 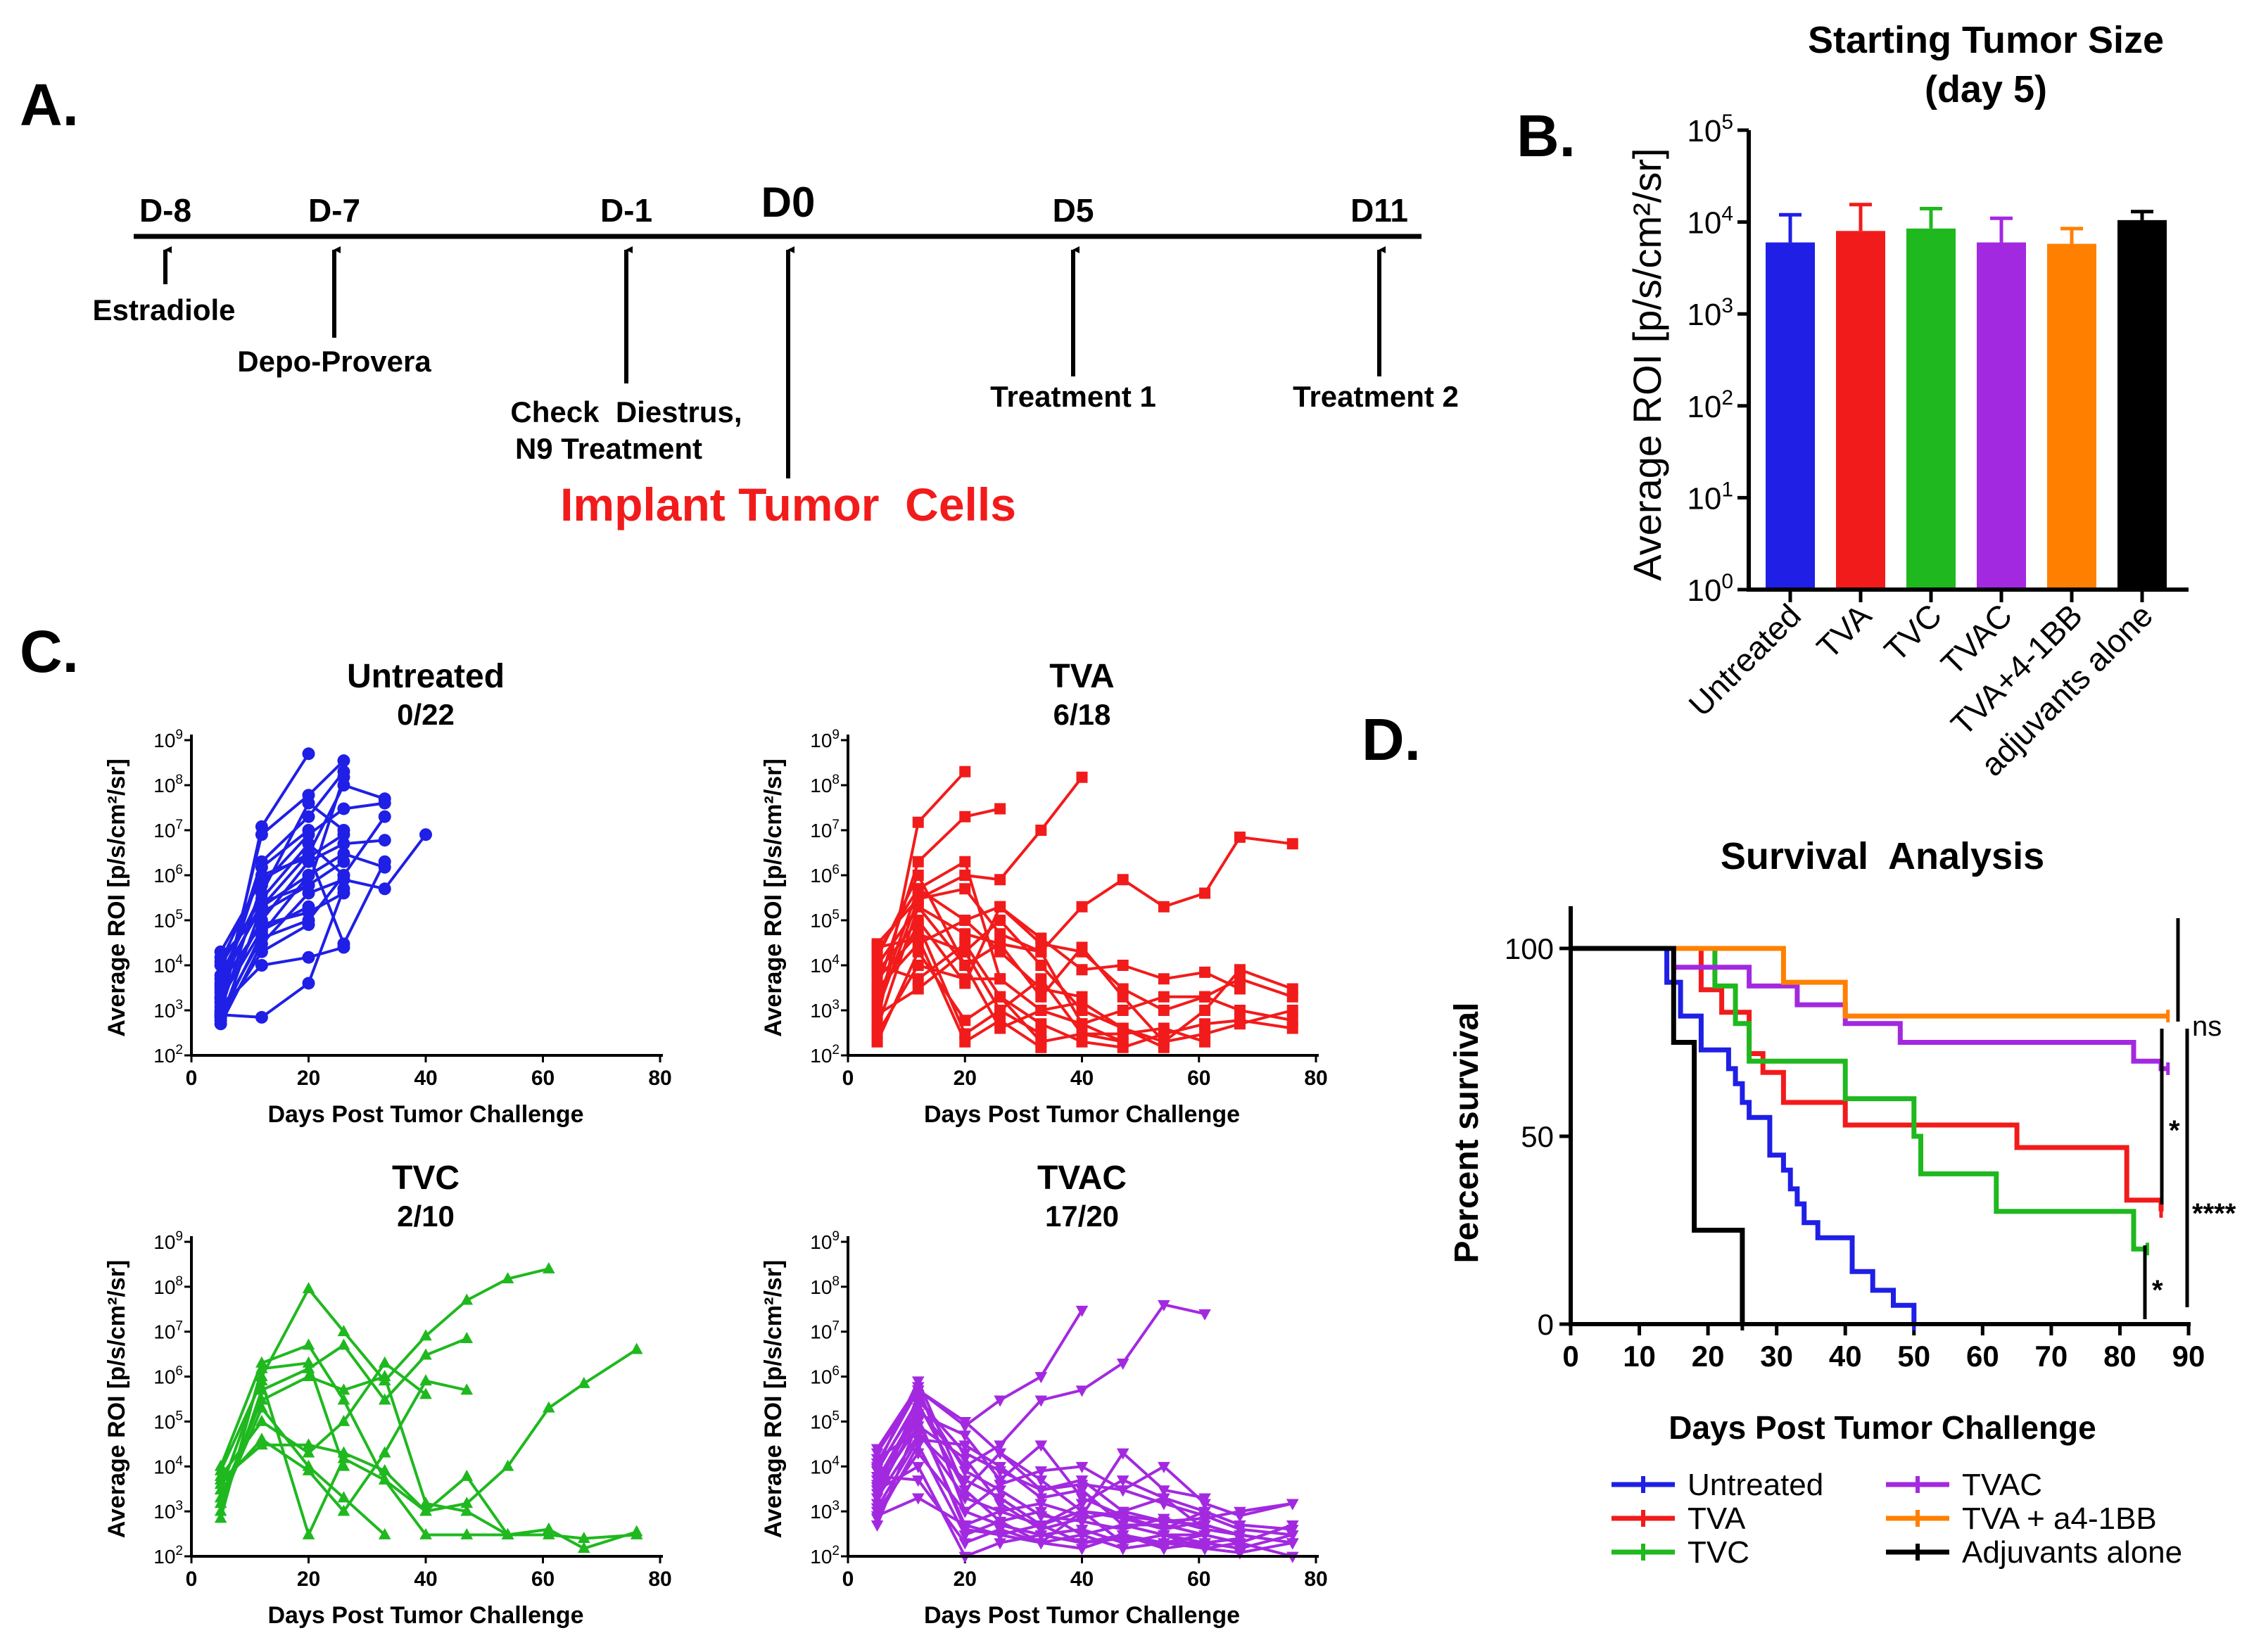 I want to click on bar-chart-title: Starting Tumor Size, so click(x=1986, y=40).